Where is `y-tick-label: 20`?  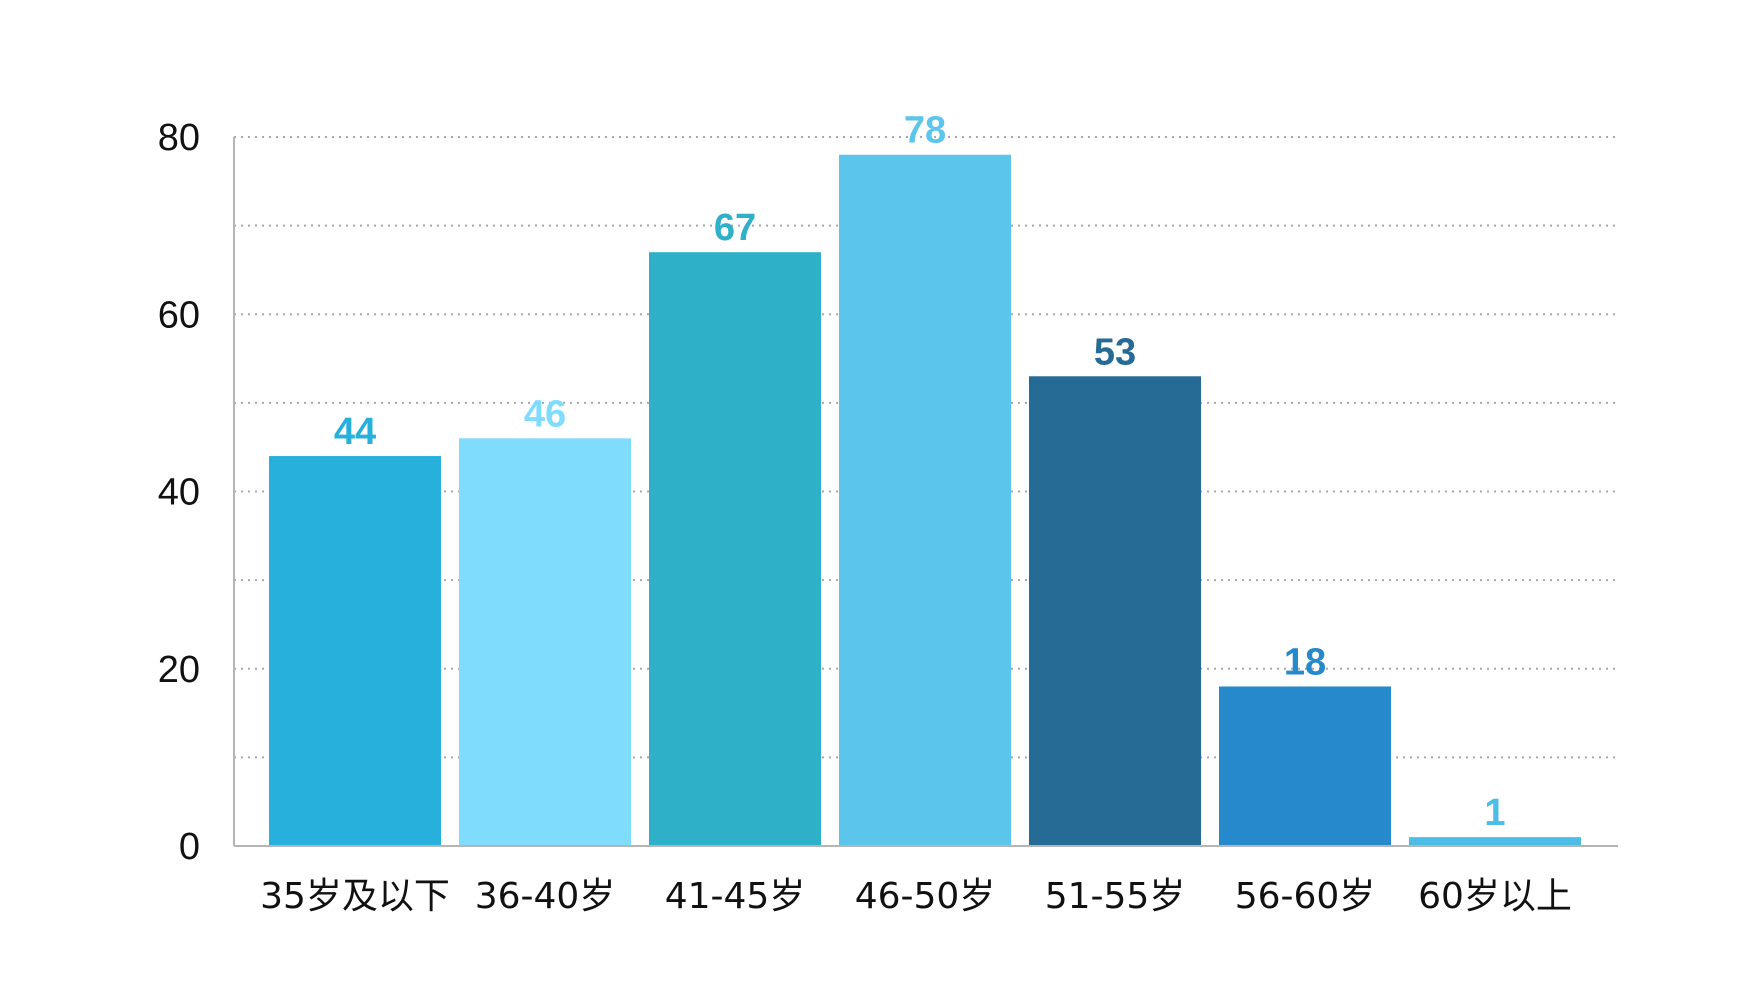
y-tick-label: 20 is located at coordinates (179, 670).